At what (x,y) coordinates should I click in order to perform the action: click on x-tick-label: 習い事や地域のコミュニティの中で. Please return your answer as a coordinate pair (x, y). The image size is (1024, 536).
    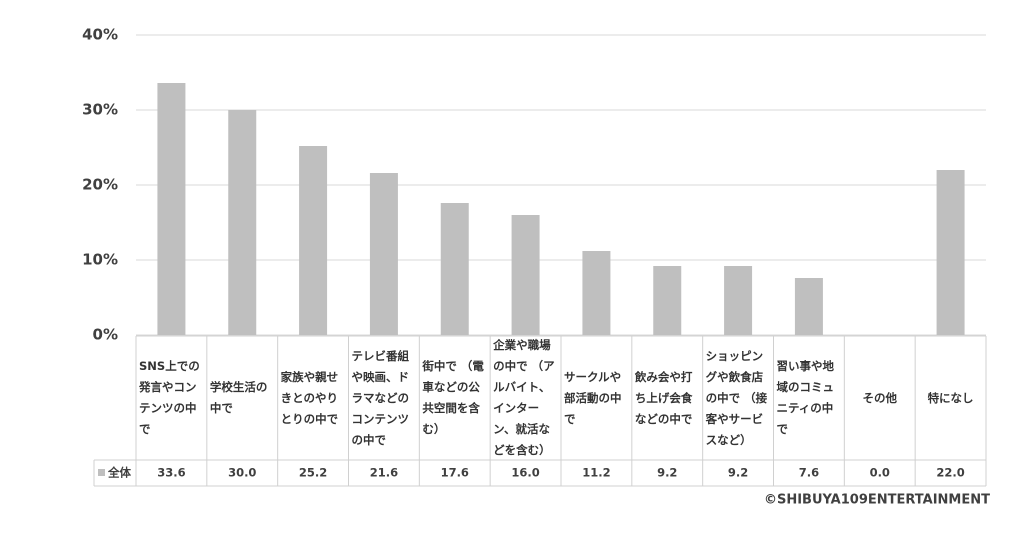
    Looking at the image, I should click on (805, 397).